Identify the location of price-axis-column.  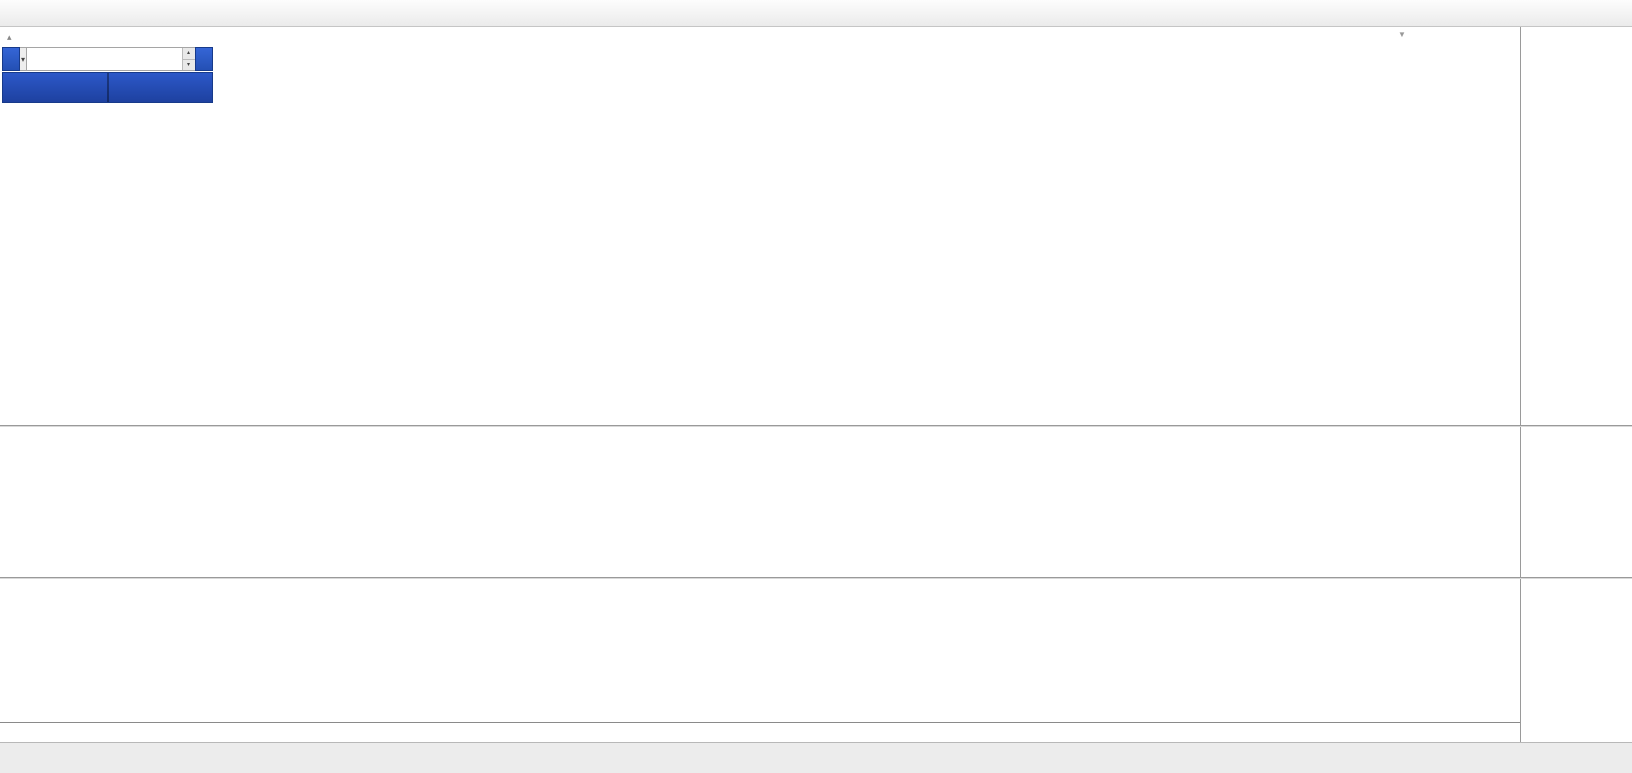
(1576, 384).